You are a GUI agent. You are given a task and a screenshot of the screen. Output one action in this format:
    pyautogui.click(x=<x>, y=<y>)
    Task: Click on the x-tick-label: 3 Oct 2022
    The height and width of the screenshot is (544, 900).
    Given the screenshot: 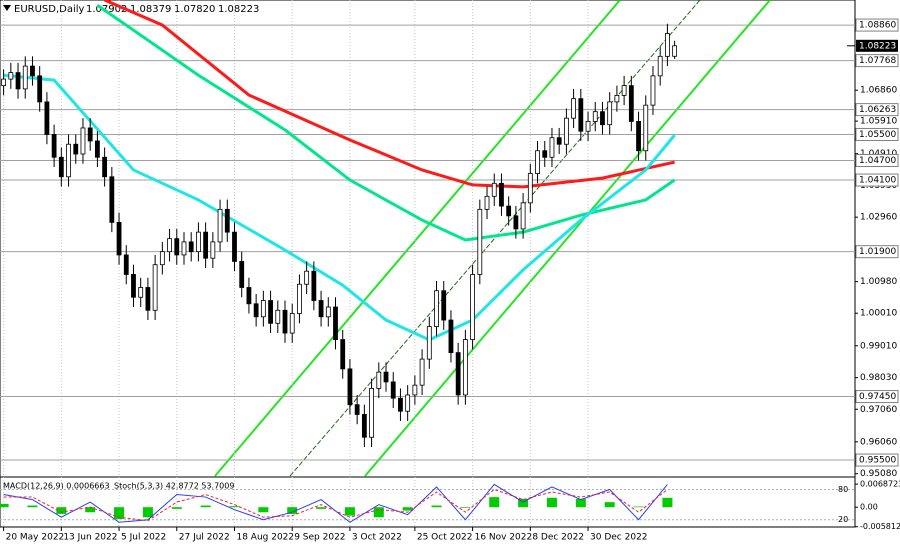 What is the action you would take?
    pyautogui.click(x=377, y=538)
    